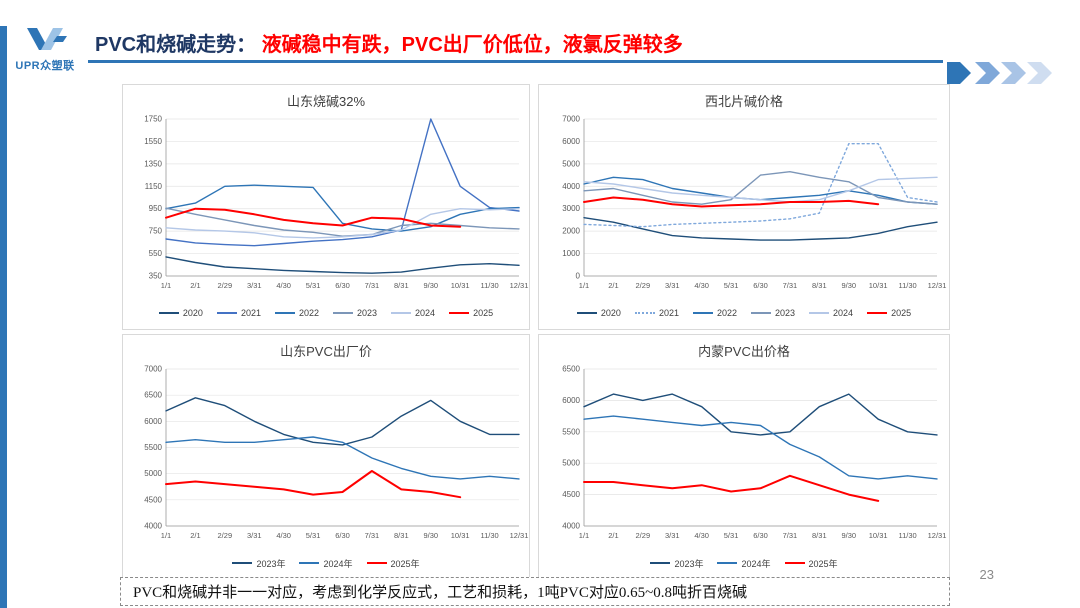  Describe the element at coordinates (571, 231) in the screenshot. I see `svg-text: 2000` at that location.